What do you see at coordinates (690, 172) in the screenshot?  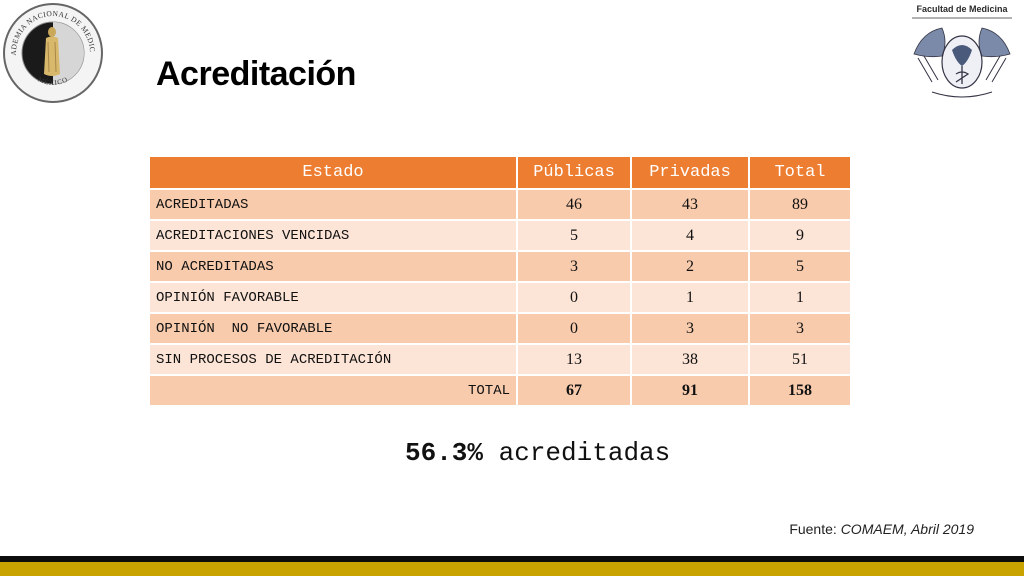 I see `header-privadas: Privadas` at bounding box center [690, 172].